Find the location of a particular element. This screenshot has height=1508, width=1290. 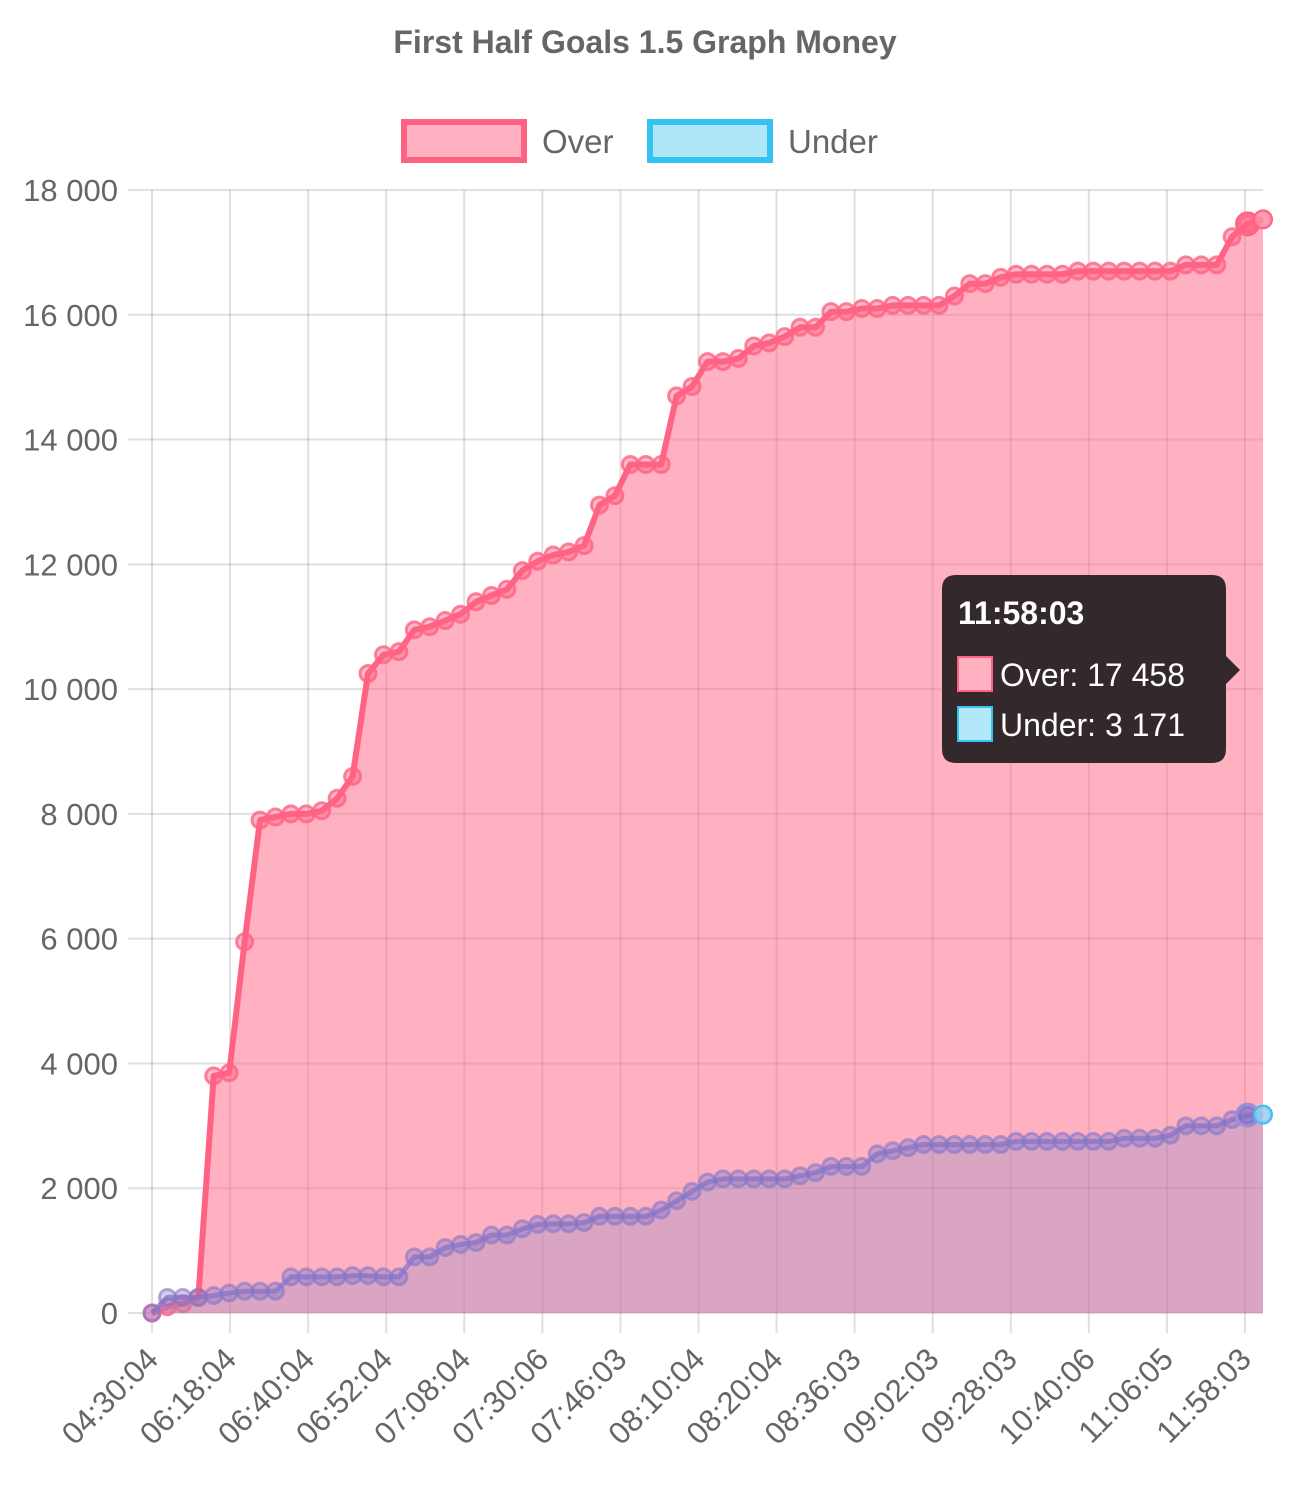

legend-item-over: Over is located at coordinates (507, 141).